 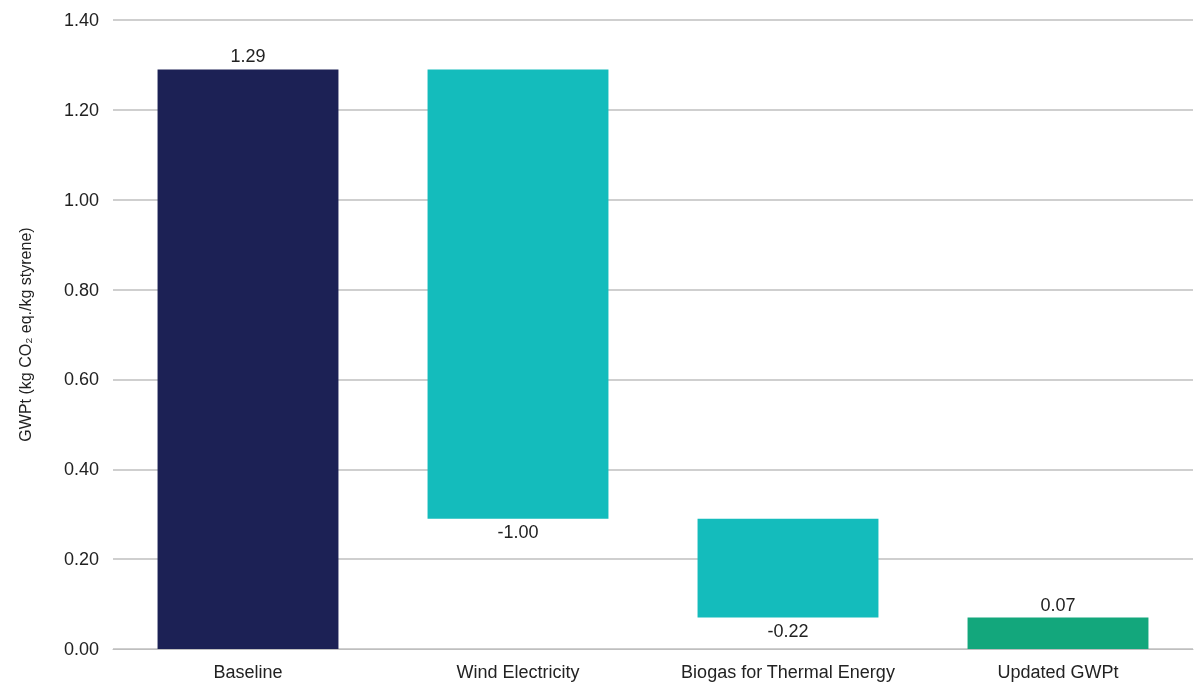 What do you see at coordinates (1058, 672) in the screenshot?
I see `x-tick-label: Updated GWPt` at bounding box center [1058, 672].